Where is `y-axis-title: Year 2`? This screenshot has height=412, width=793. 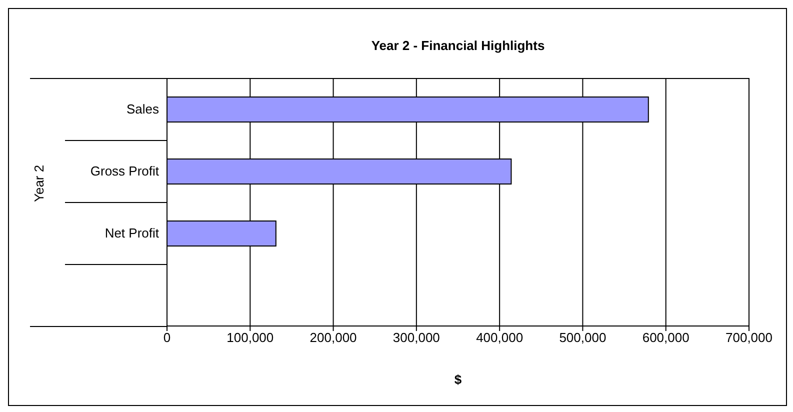 y-axis-title: Year 2 is located at coordinates (39, 183).